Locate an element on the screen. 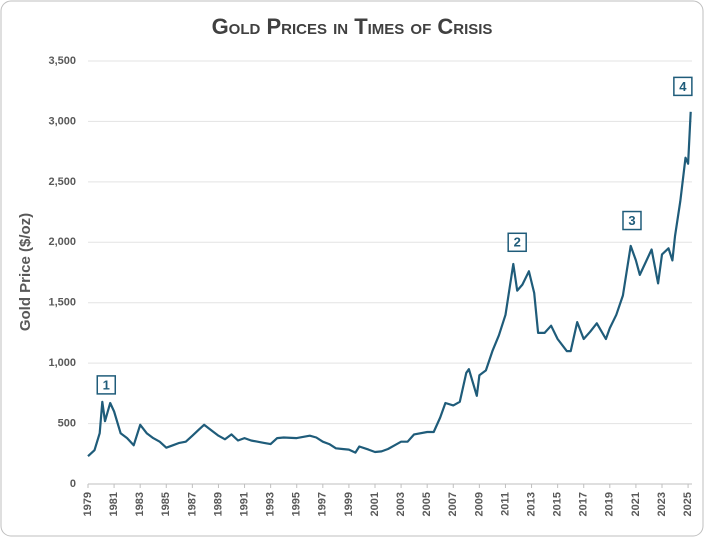 The height and width of the screenshot is (537, 704). x-tick-label: 2001 is located at coordinates (375, 504).